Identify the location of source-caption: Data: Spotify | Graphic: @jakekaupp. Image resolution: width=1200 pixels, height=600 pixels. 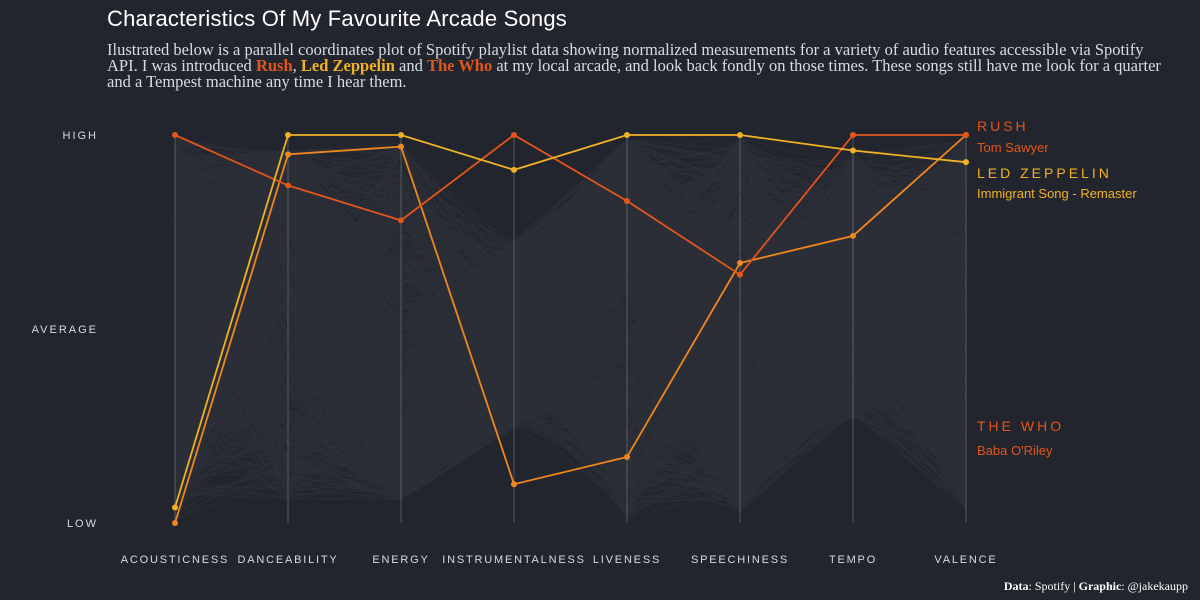
(1096, 586).